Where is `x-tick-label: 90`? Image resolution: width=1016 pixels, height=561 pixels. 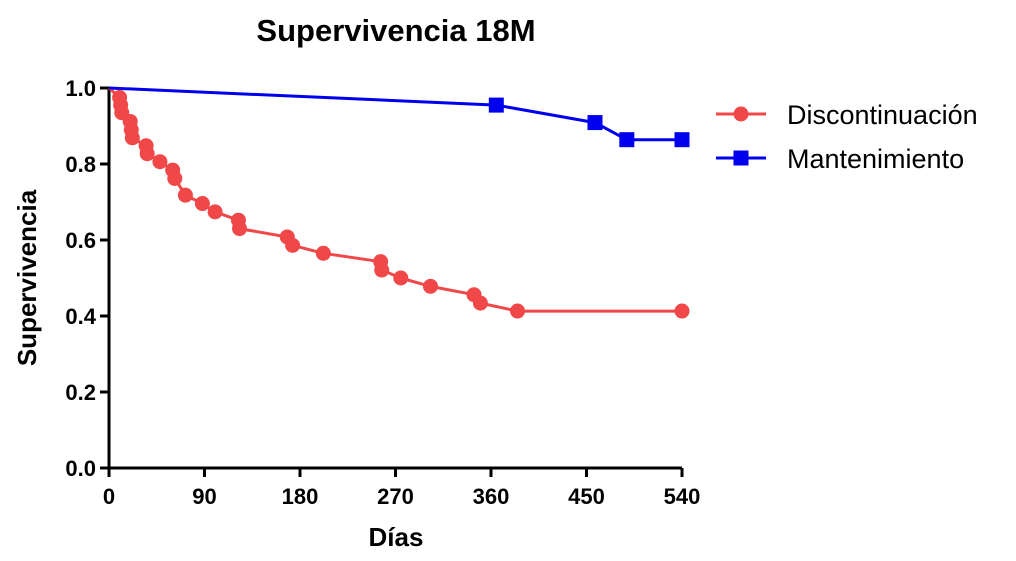 x-tick-label: 90 is located at coordinates (204, 496).